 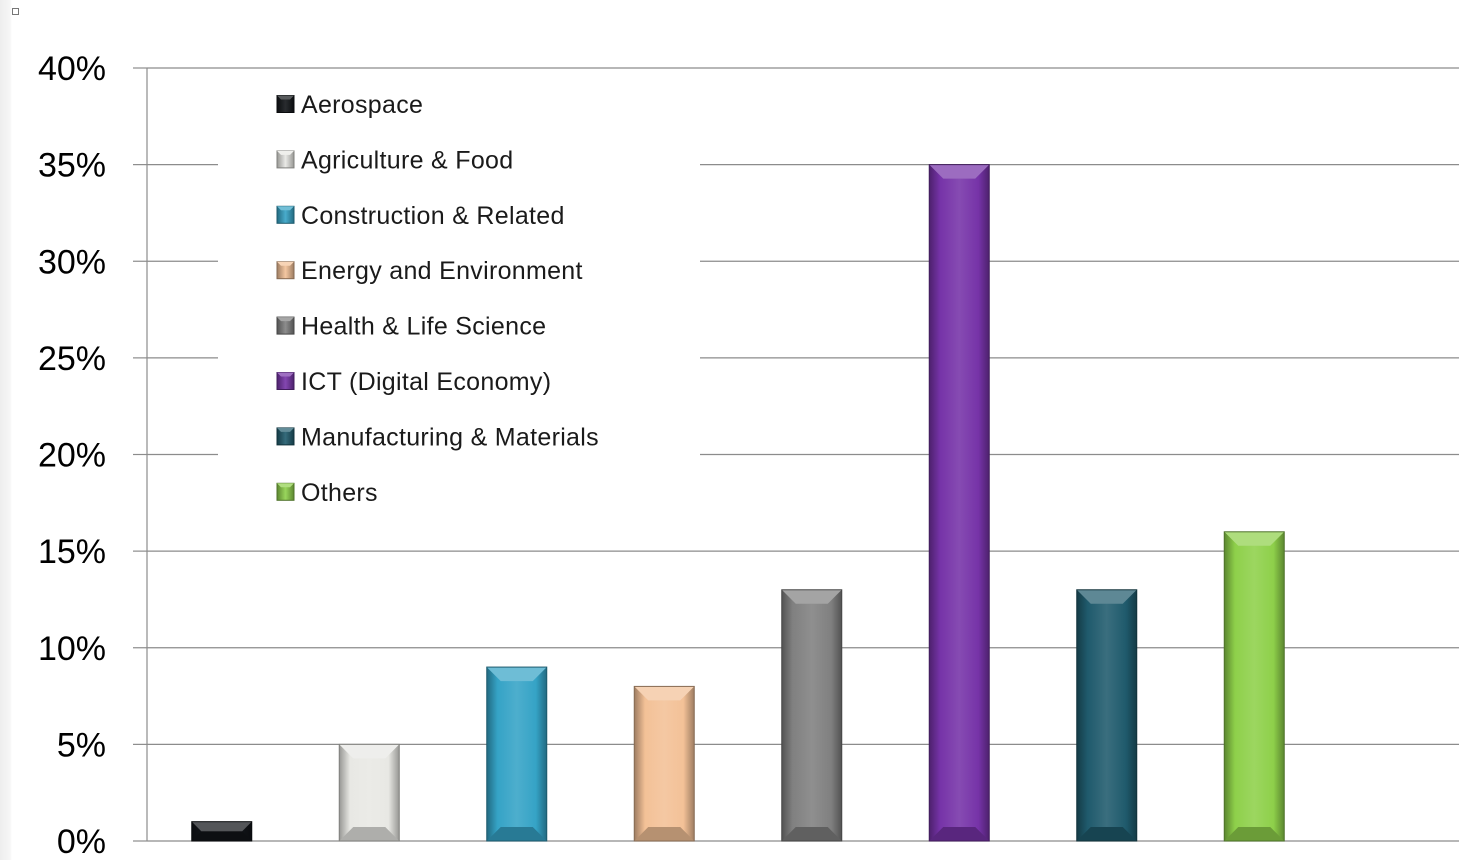 I want to click on legend-label: Construction & Related, so click(x=433, y=216).